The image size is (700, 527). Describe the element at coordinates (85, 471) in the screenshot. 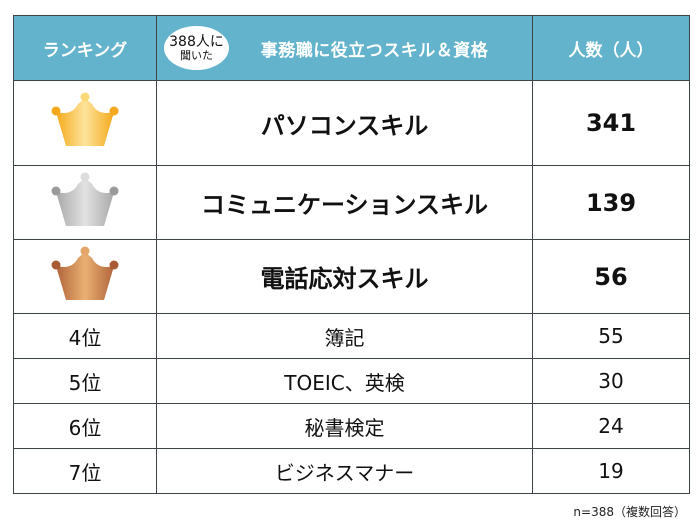

I see `rank-cell: 7位` at that location.